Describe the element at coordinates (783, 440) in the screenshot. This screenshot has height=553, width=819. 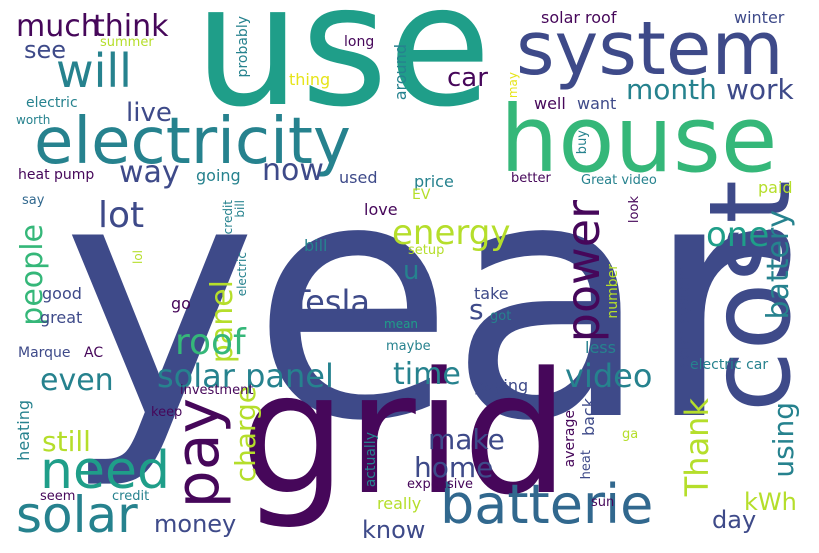
I see `word-using: using` at that location.